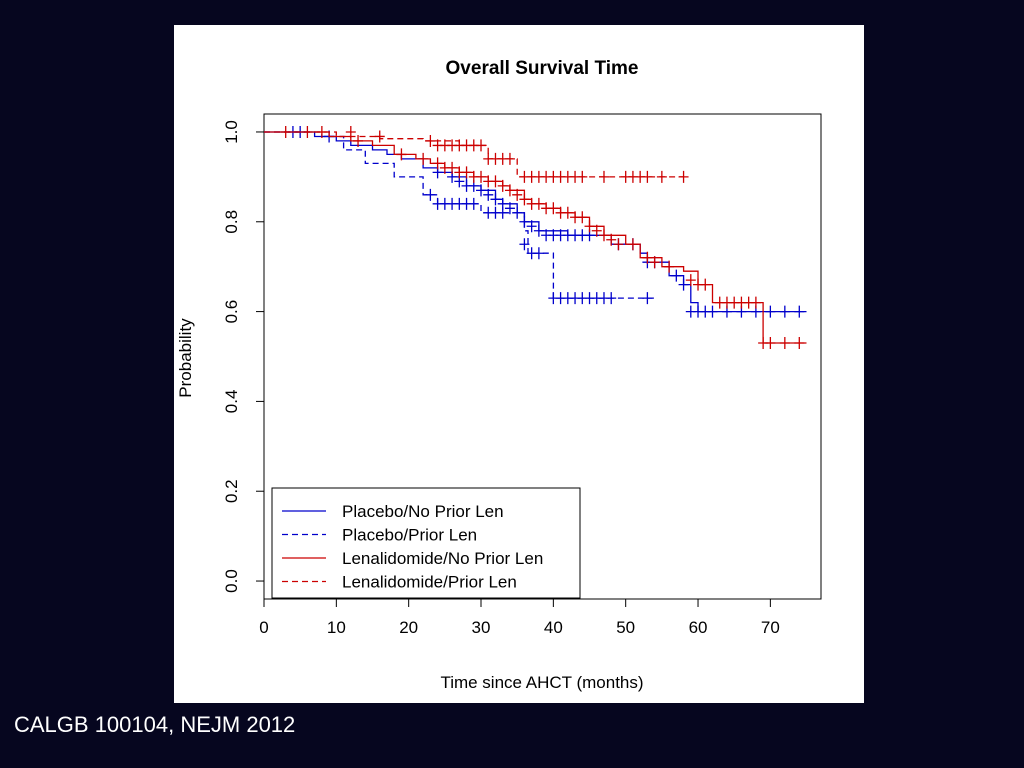  I want to click on y-tick-label: 0.2, so click(231, 491).